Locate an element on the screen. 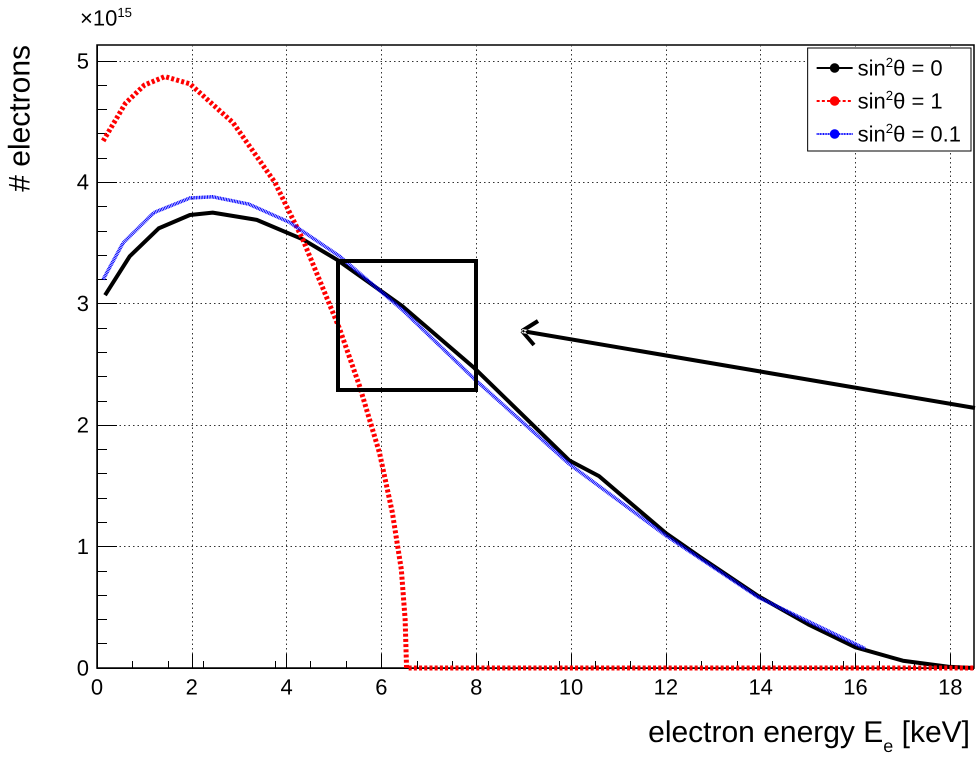 Image resolution: width=977 pixels, height=758 pixels. x-tick-label: 8 is located at coordinates (476, 687).